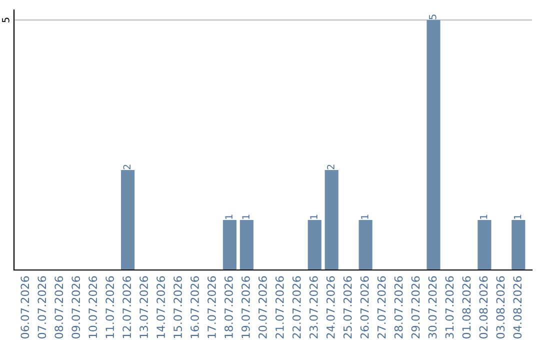  What do you see at coordinates (296, 307) in the screenshot?
I see `x-tick-label: 22.07.2026` at bounding box center [296, 307].